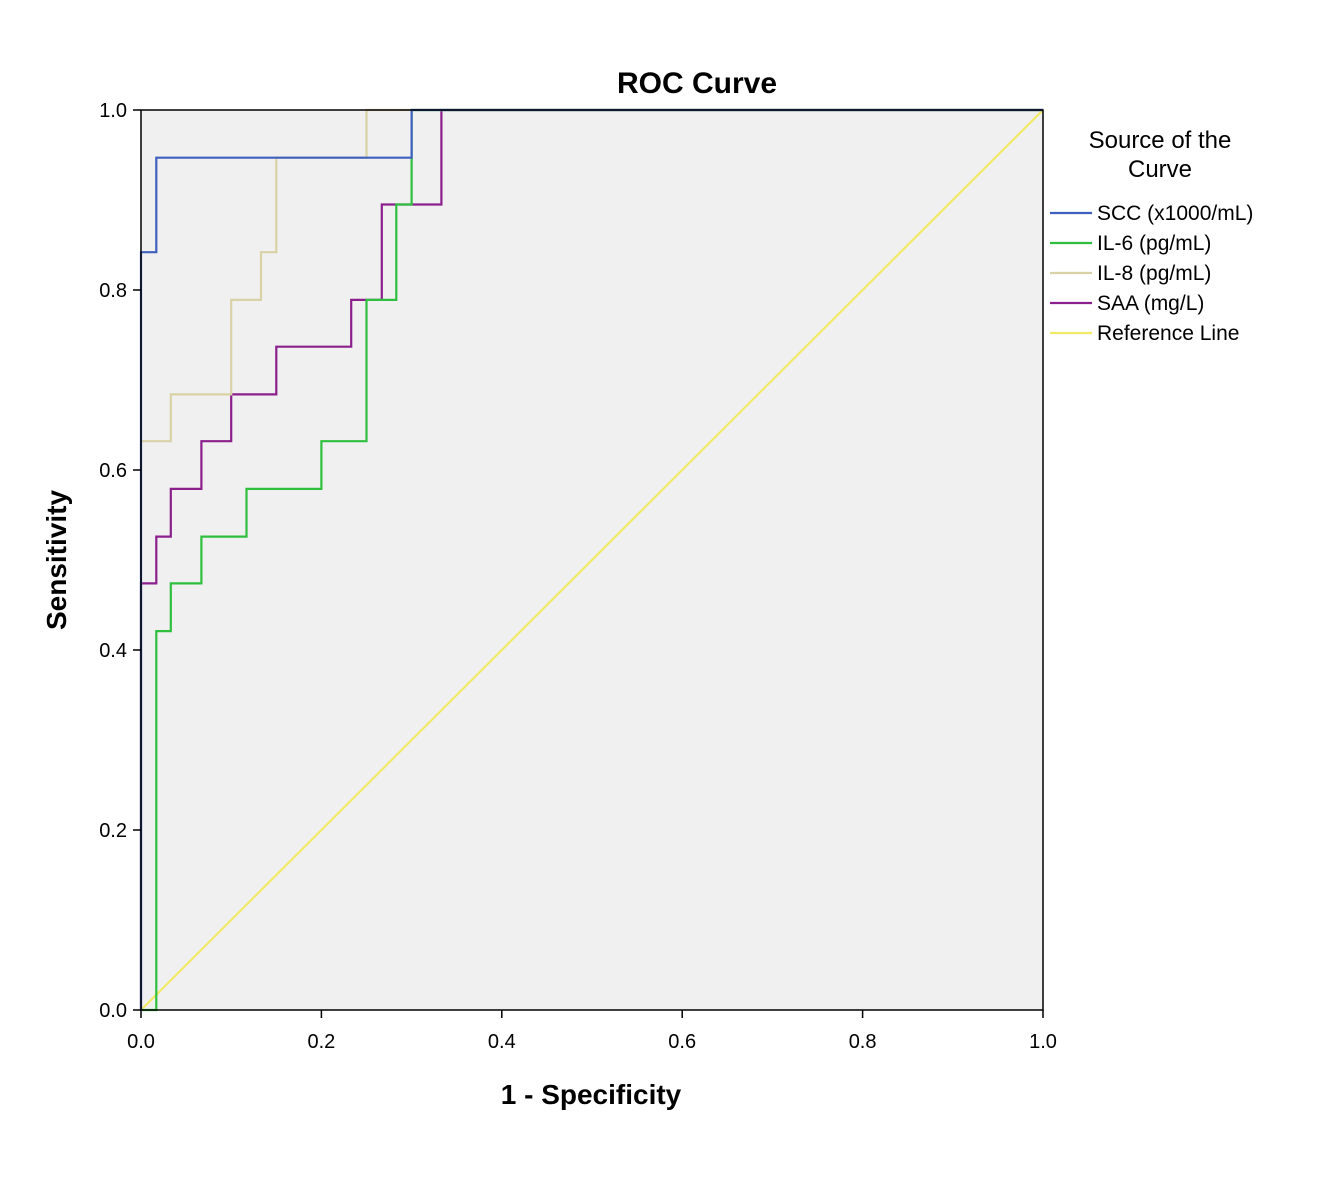 Image resolution: width=1317 pixels, height=1179 pixels. What do you see at coordinates (863, 1042) in the screenshot?
I see `x-tick-label: 0.8` at bounding box center [863, 1042].